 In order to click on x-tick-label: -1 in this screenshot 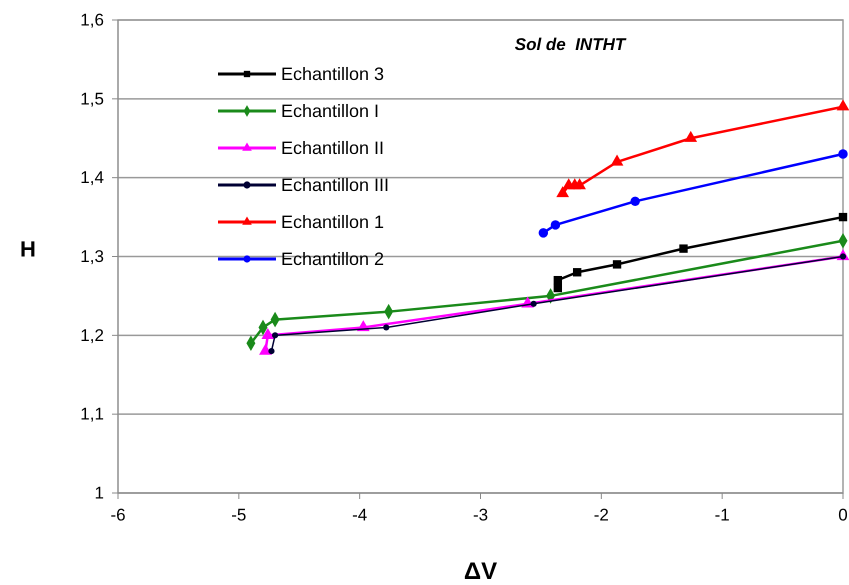, I will do `click(722, 515)`.